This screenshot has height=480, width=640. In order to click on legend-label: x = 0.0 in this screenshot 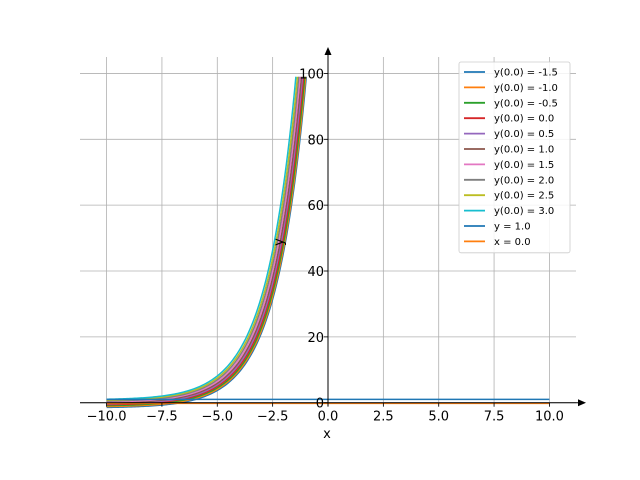, I will do `click(512, 242)`.